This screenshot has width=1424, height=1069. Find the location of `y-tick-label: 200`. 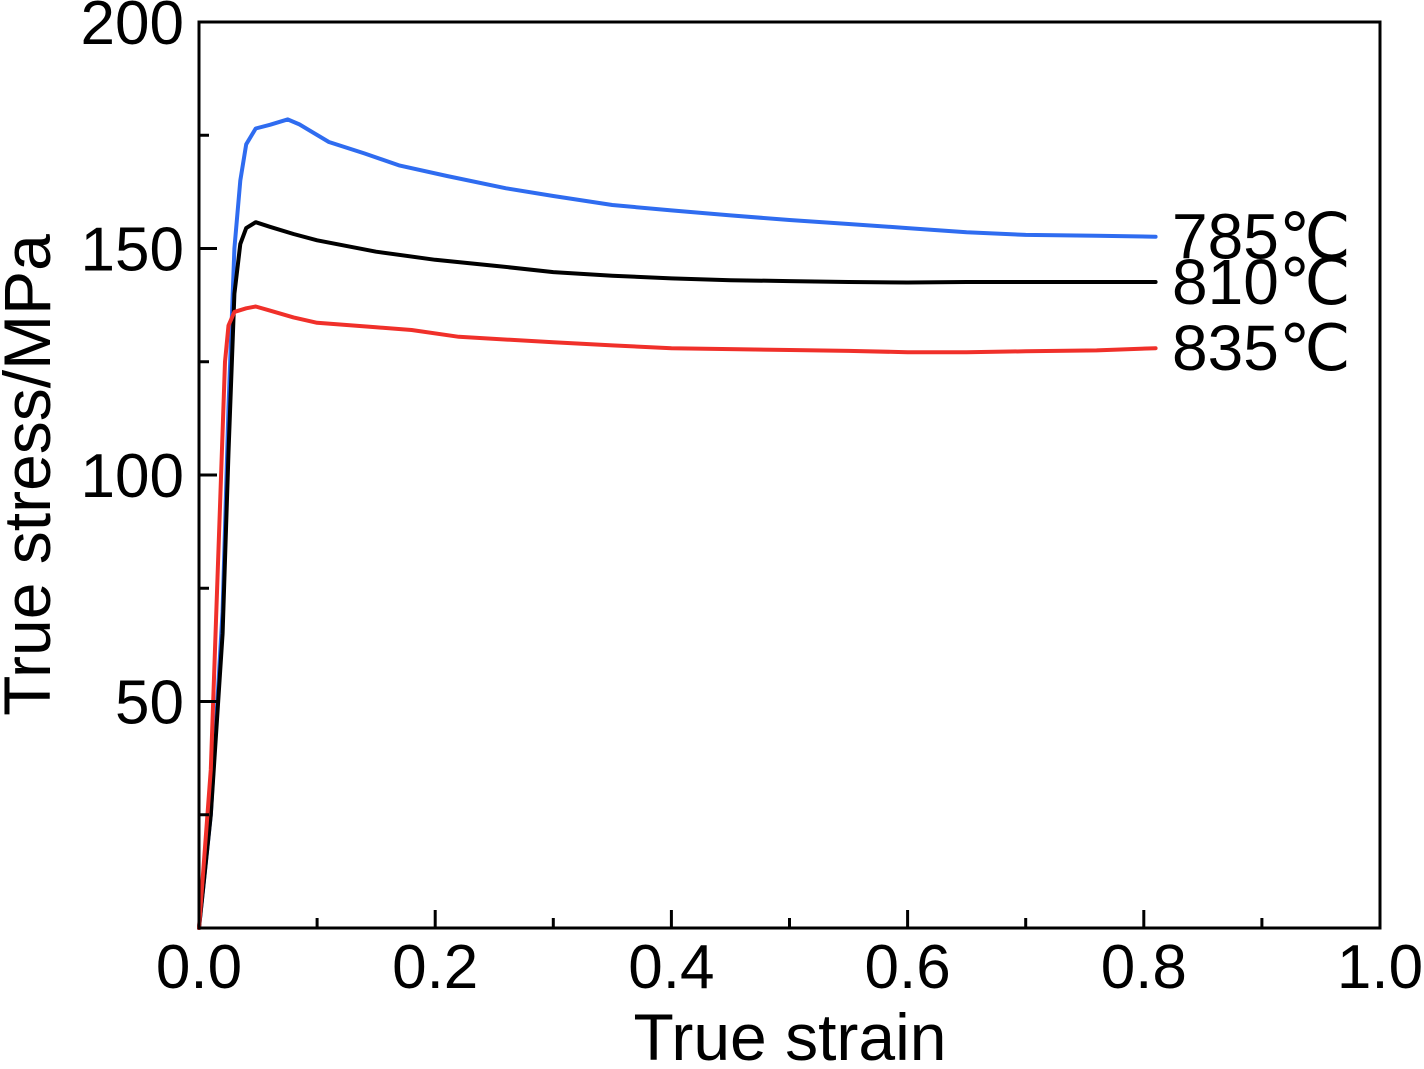

y-tick-label: 200 is located at coordinates (132, 29).